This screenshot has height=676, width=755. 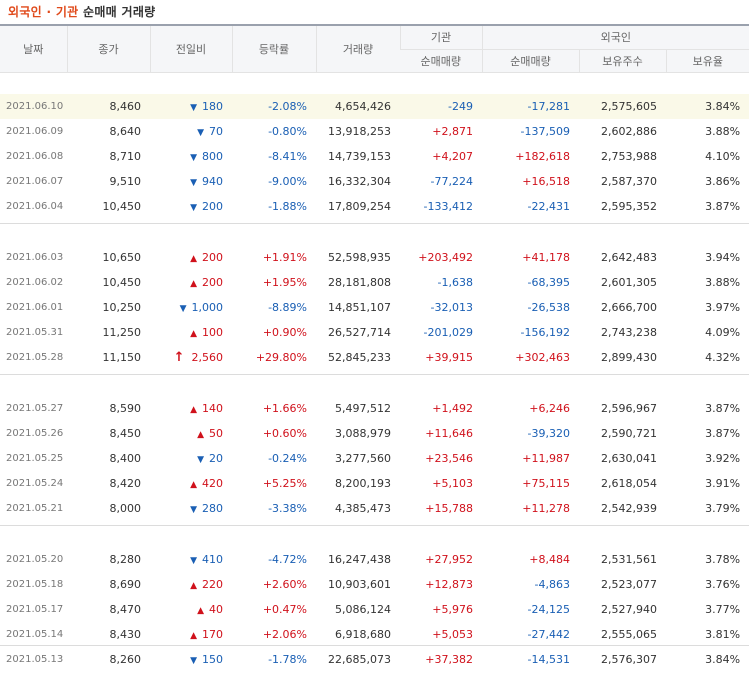 What do you see at coordinates (212, 483) in the screenshot?
I see `change-value: 420` at bounding box center [212, 483].